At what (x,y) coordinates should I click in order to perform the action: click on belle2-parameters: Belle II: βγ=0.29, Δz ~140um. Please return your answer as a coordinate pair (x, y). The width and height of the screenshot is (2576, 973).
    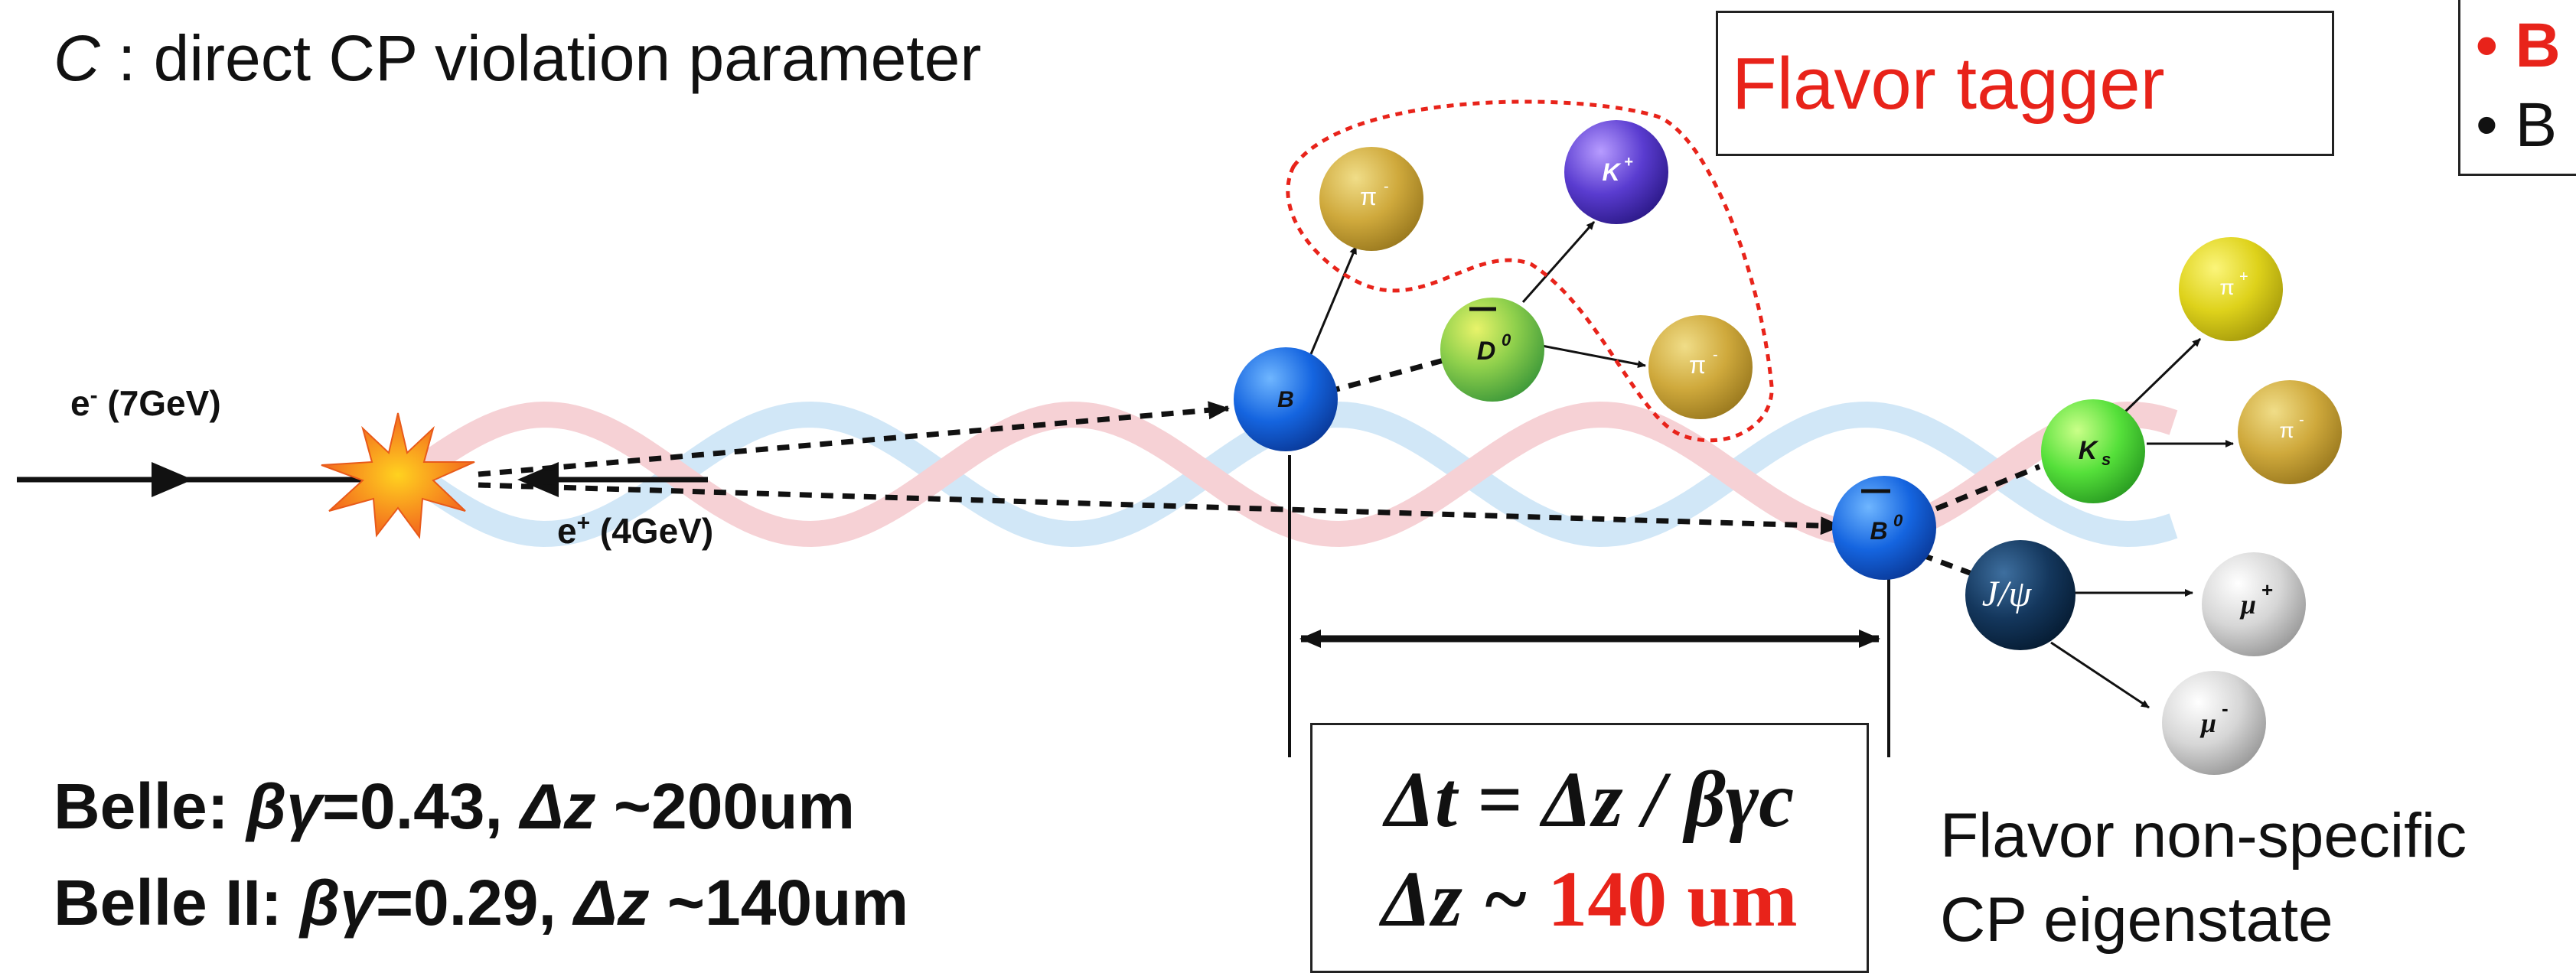
    Looking at the image, I should click on (481, 903).